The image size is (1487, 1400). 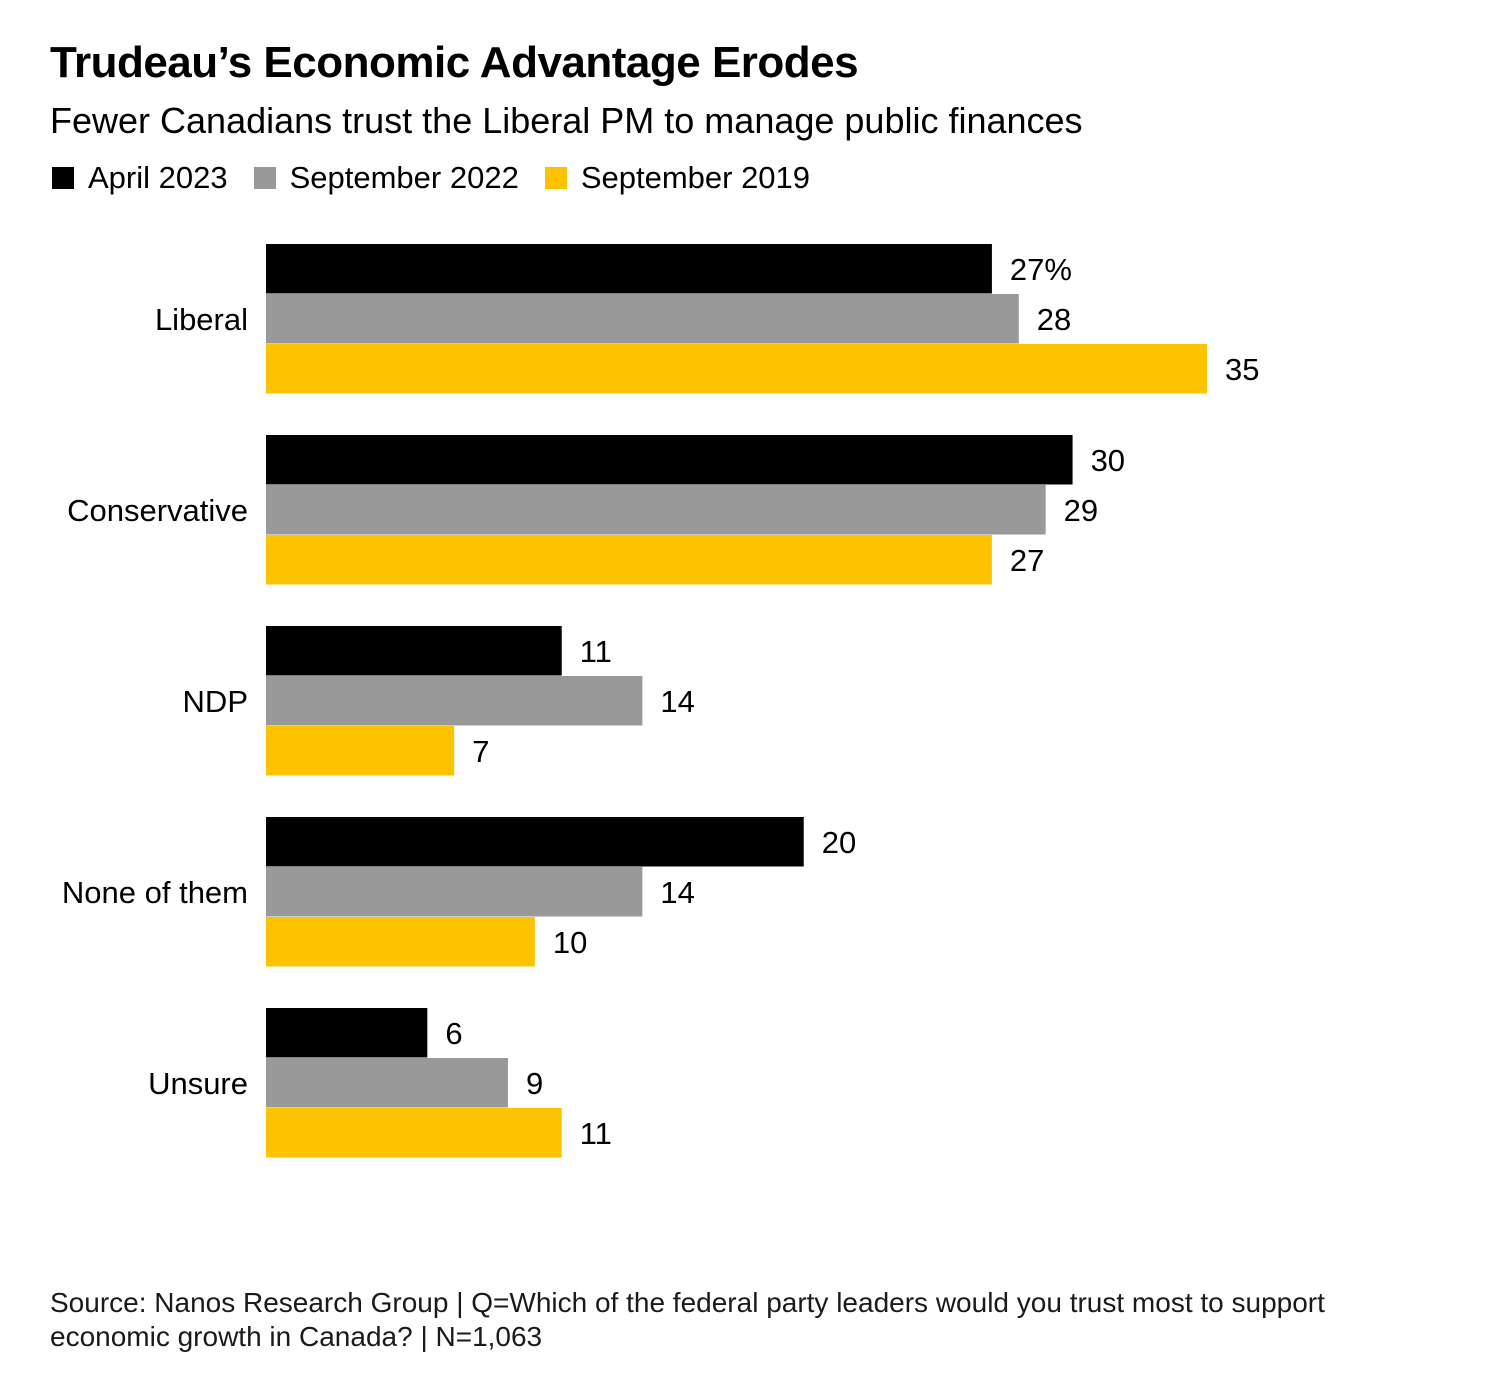 What do you see at coordinates (157, 510) in the screenshot?
I see `category-label-conservative: Conservative` at bounding box center [157, 510].